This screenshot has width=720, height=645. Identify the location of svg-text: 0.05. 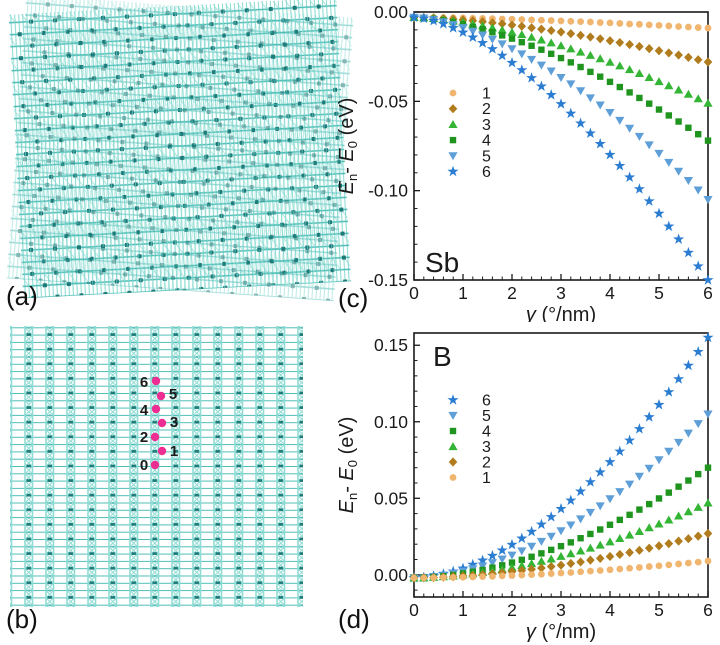
(391, 498).